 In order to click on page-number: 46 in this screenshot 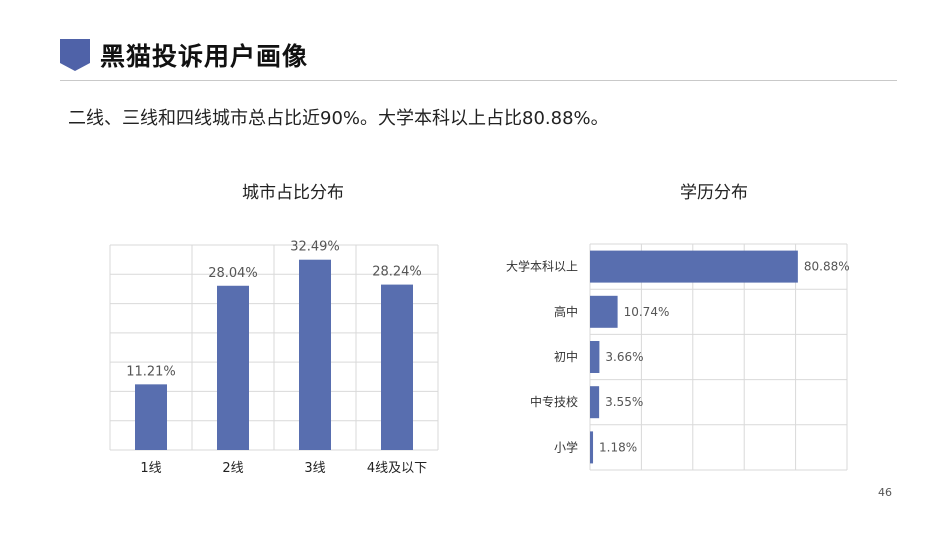, I will do `click(885, 492)`.